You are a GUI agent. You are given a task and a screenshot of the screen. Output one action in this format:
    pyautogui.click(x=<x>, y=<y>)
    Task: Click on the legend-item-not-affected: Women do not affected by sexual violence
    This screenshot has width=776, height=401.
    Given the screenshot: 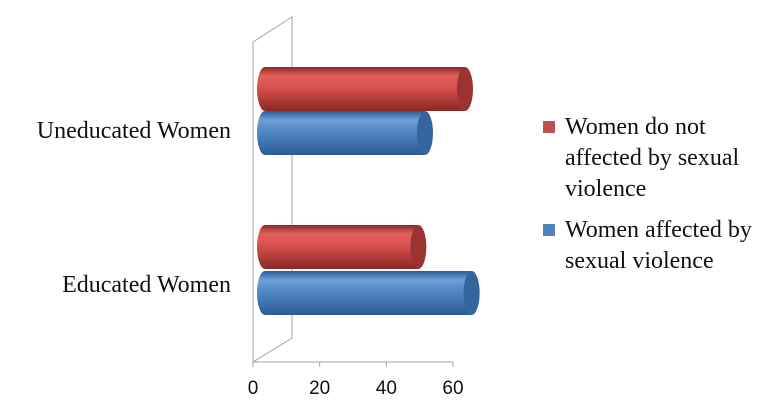 What is the action you would take?
    pyautogui.click(x=659, y=158)
    